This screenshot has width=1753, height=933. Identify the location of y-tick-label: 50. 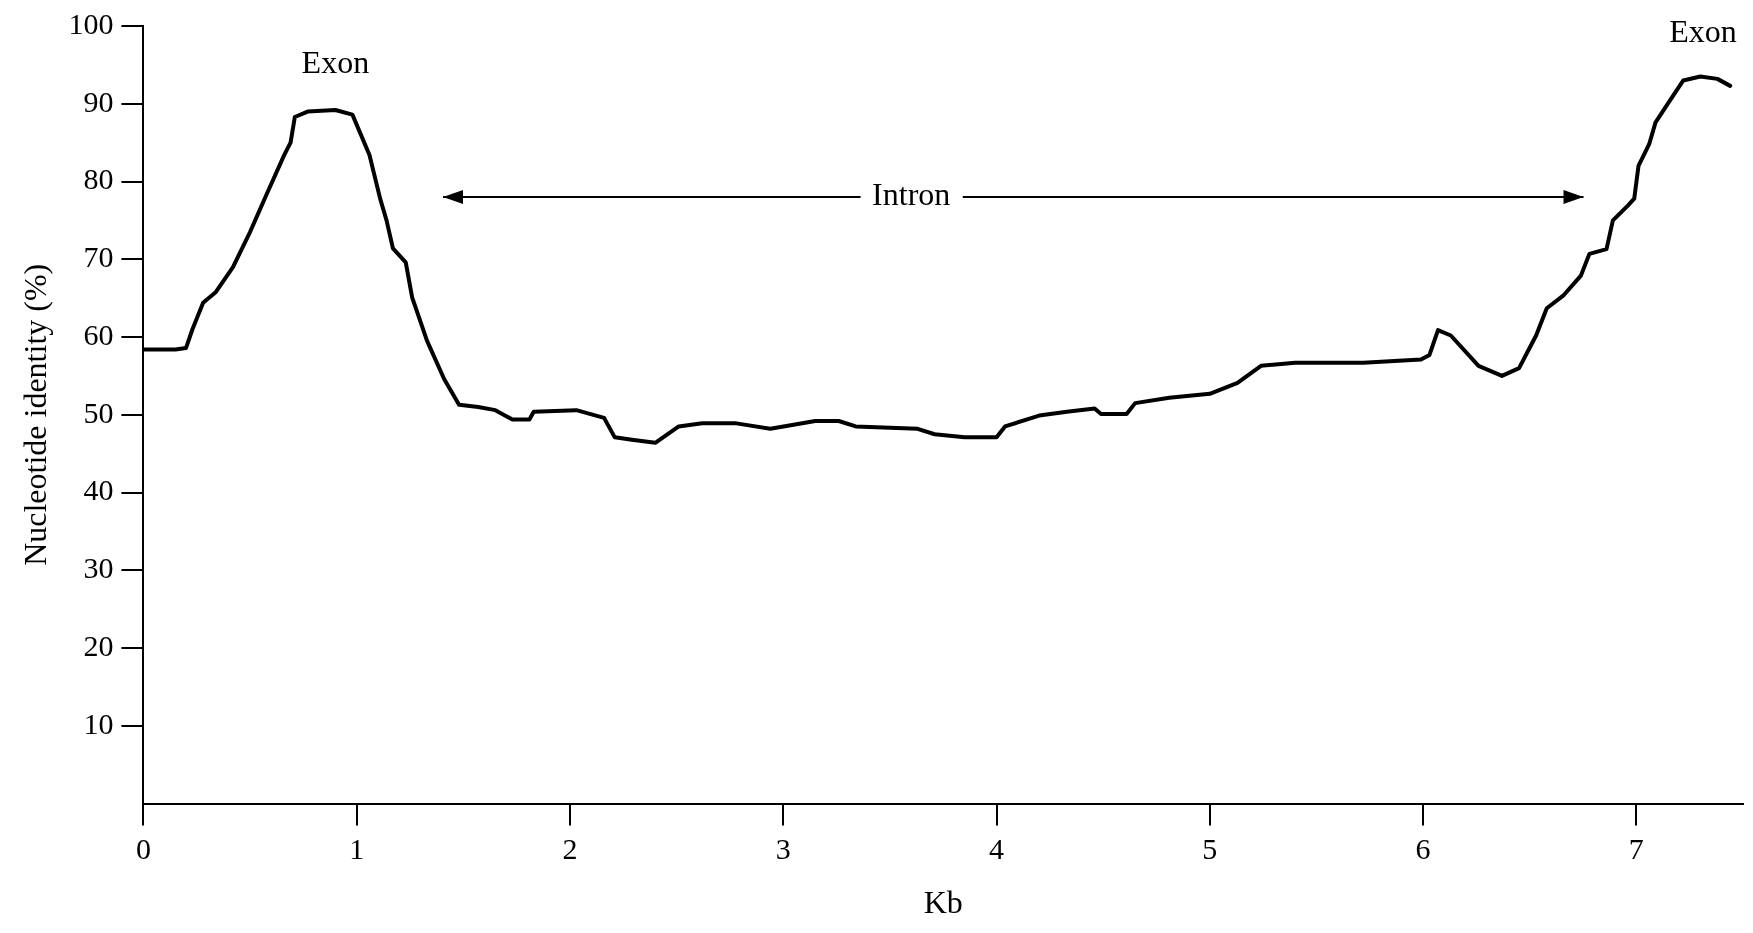
(98, 412).